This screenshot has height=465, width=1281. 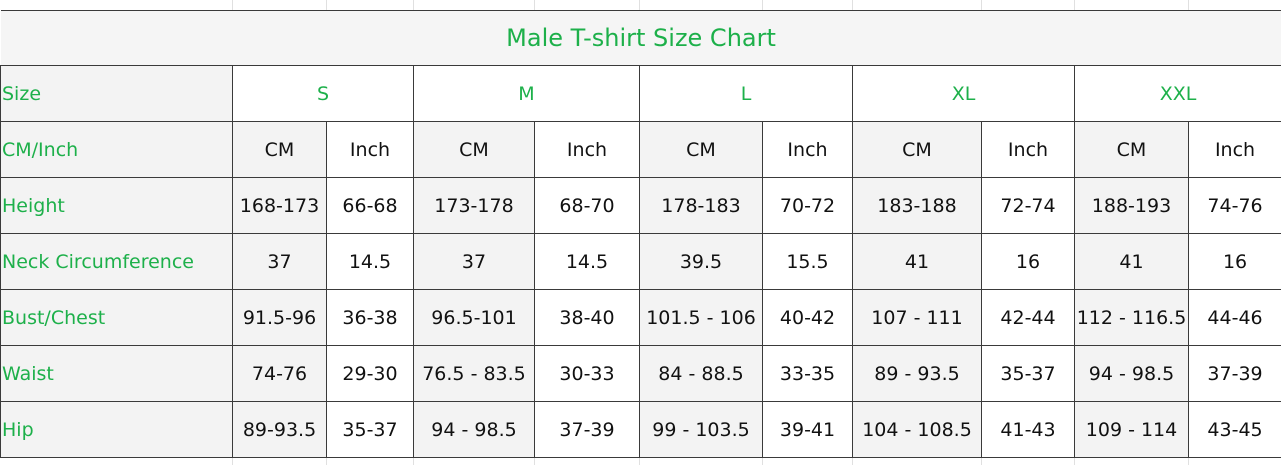 What do you see at coordinates (370, 205) in the screenshot?
I see `measure-cell: 66-68` at bounding box center [370, 205].